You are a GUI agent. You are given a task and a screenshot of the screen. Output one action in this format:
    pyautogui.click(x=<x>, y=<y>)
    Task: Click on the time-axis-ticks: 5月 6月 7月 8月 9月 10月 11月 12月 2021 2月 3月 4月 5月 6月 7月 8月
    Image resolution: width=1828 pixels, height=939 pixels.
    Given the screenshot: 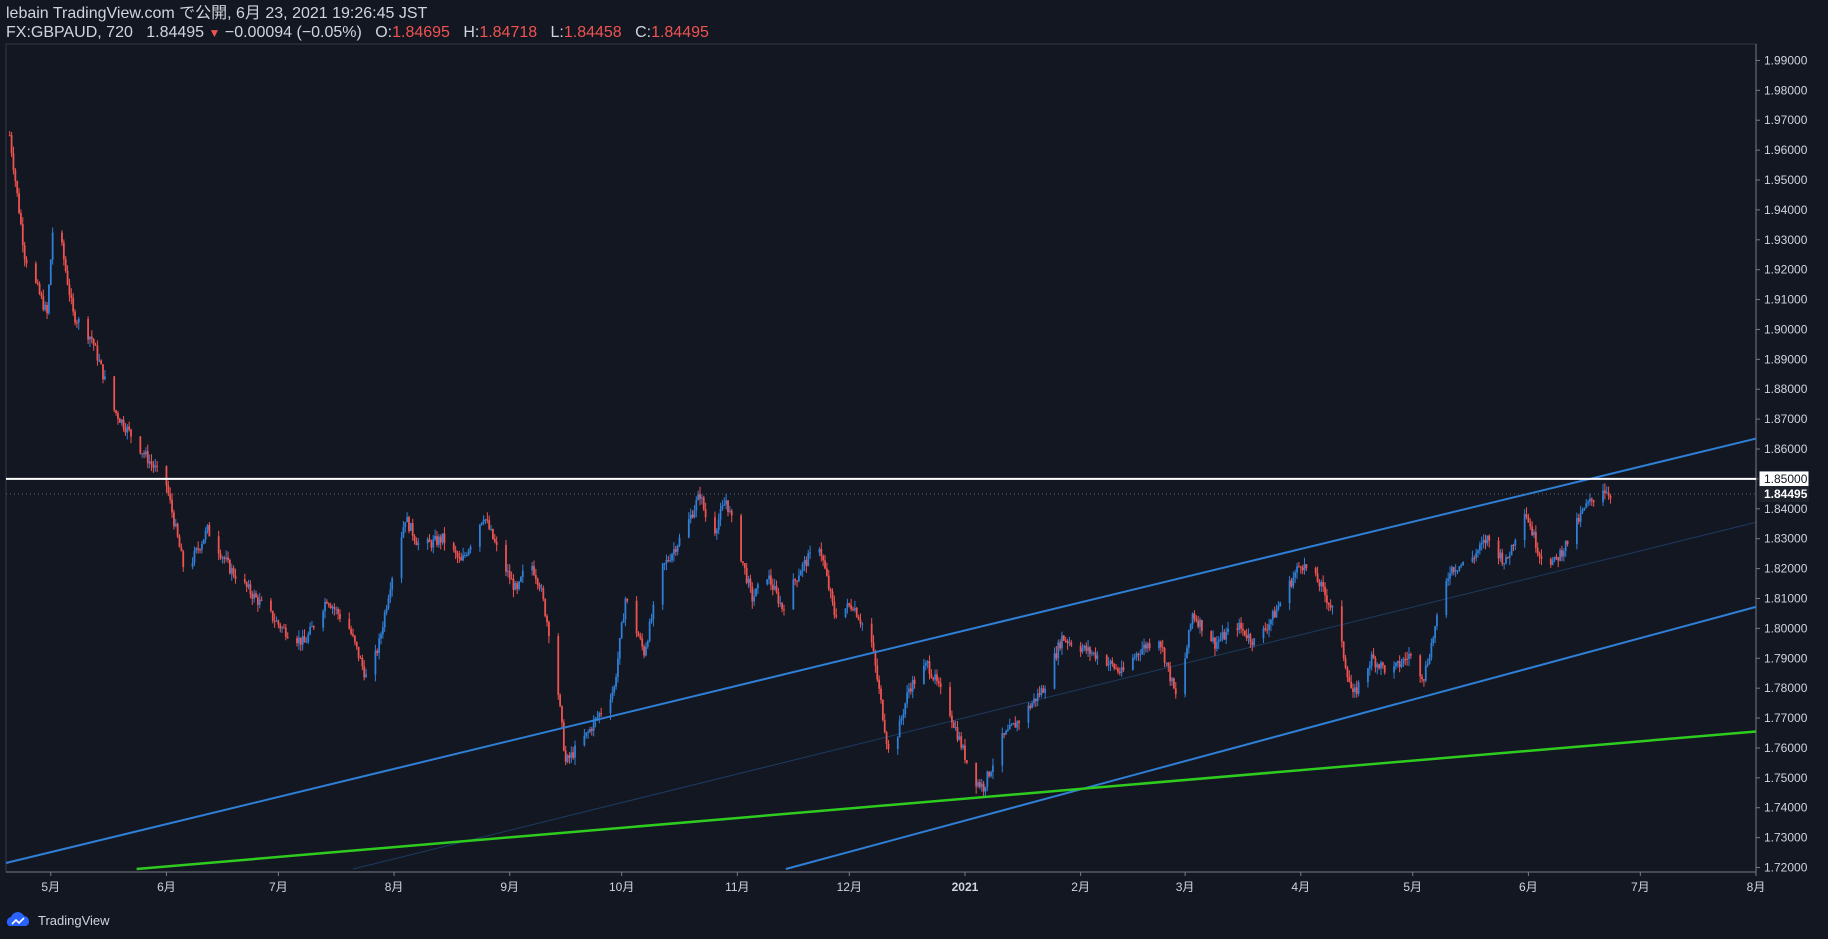 What is the action you would take?
    pyautogui.click(x=903, y=883)
    